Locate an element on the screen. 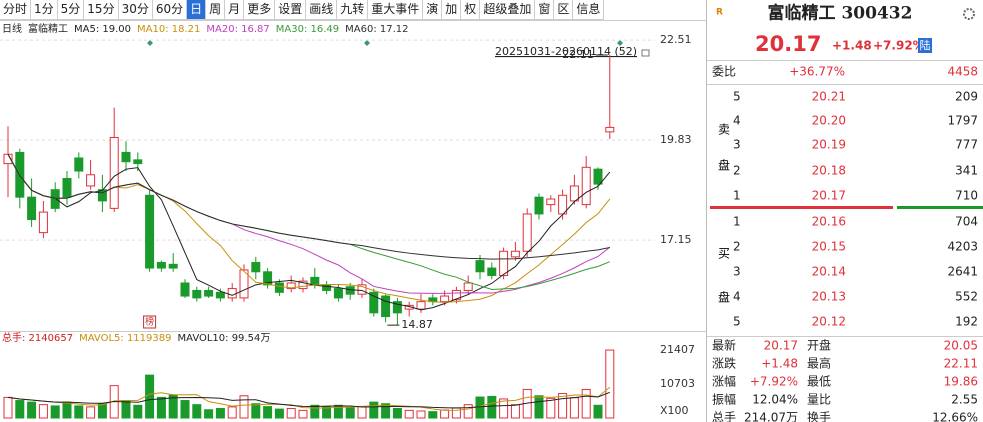  marker-box is located at coordinates (150, 322).